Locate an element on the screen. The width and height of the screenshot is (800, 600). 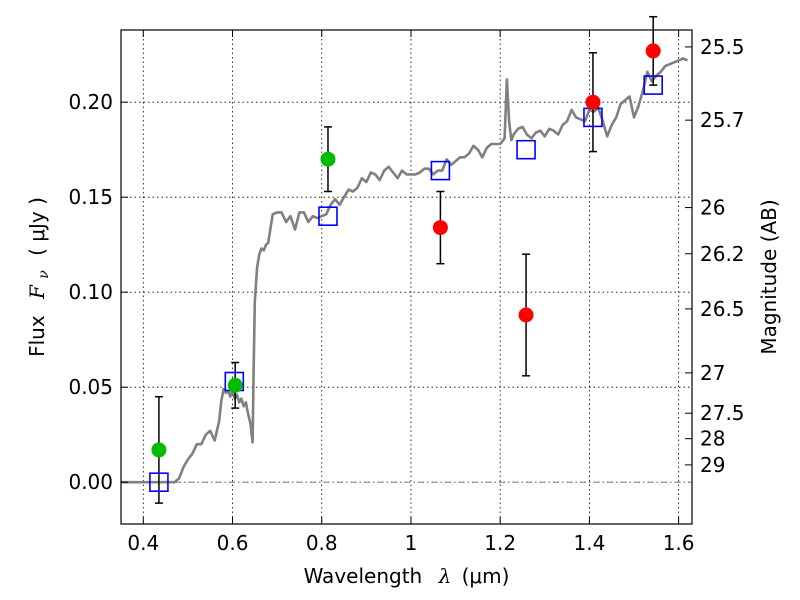
y2-tick-label: 25.7 is located at coordinates (722, 120).